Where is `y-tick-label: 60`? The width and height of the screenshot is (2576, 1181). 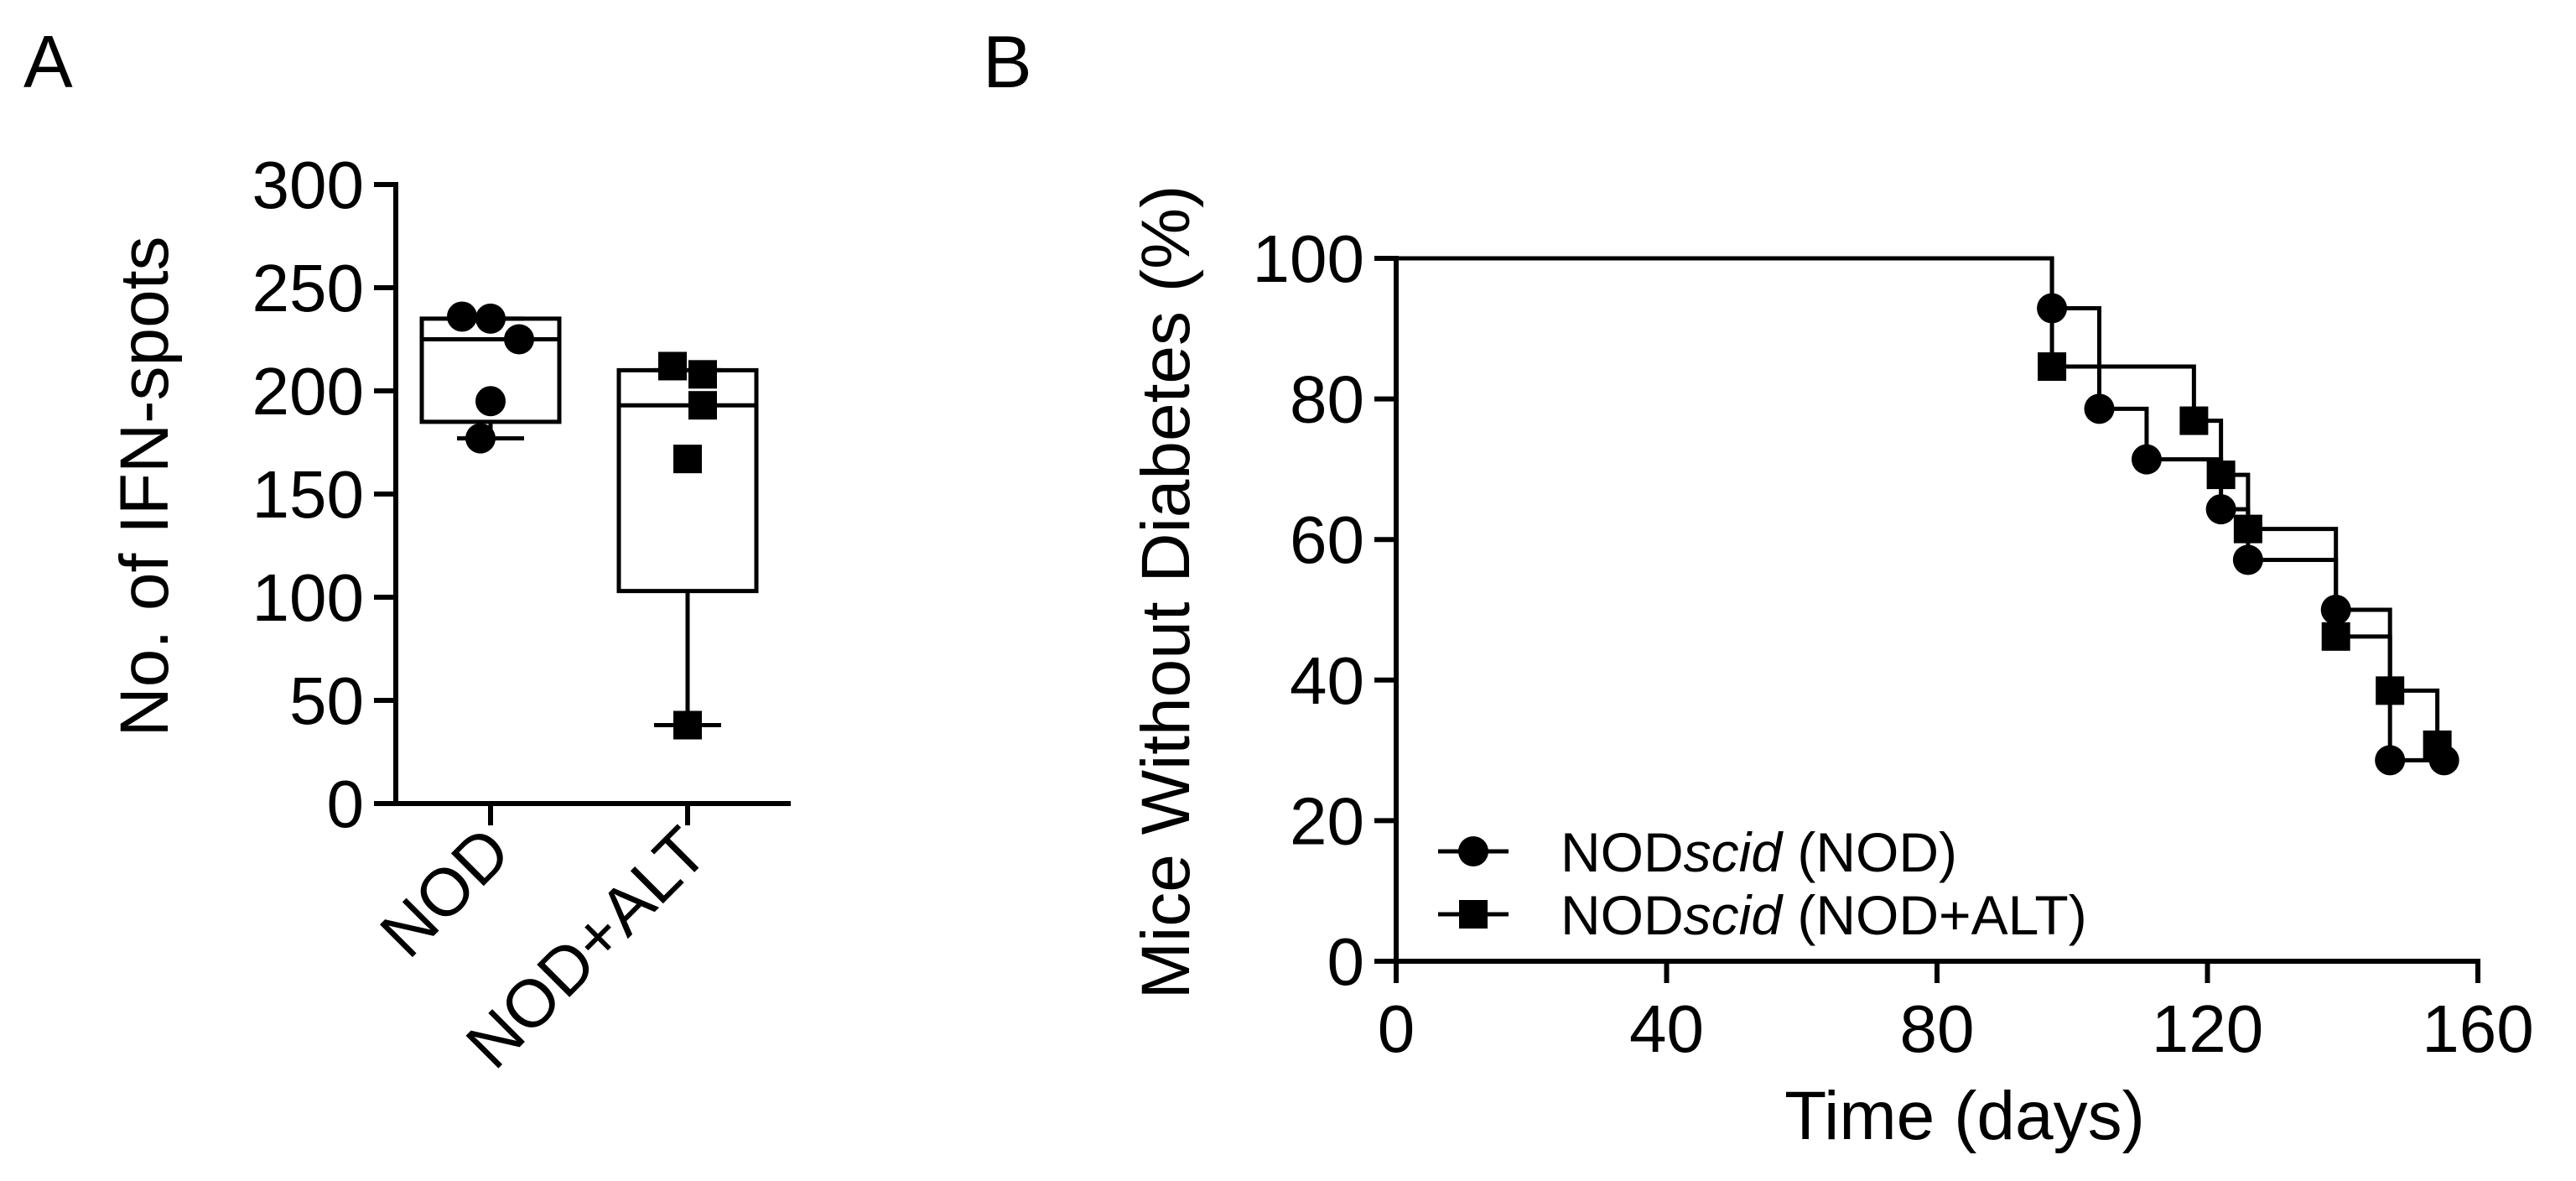
y-tick-label: 60 is located at coordinates (1327, 539).